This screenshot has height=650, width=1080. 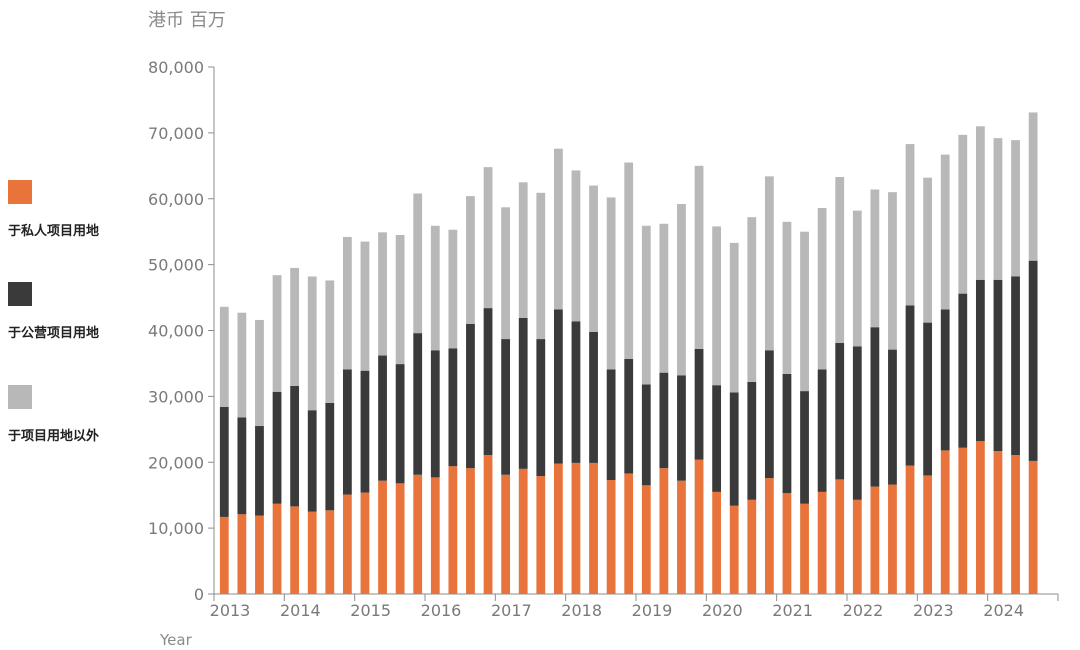 I want to click on x-tick-label: 2023, so click(x=933, y=610).